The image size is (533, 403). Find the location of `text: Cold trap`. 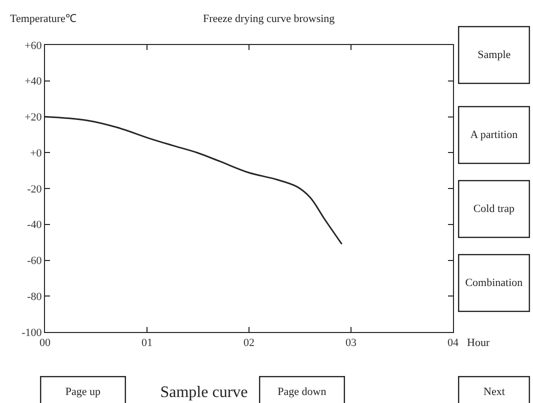

text: Cold trap is located at coordinates (494, 209).